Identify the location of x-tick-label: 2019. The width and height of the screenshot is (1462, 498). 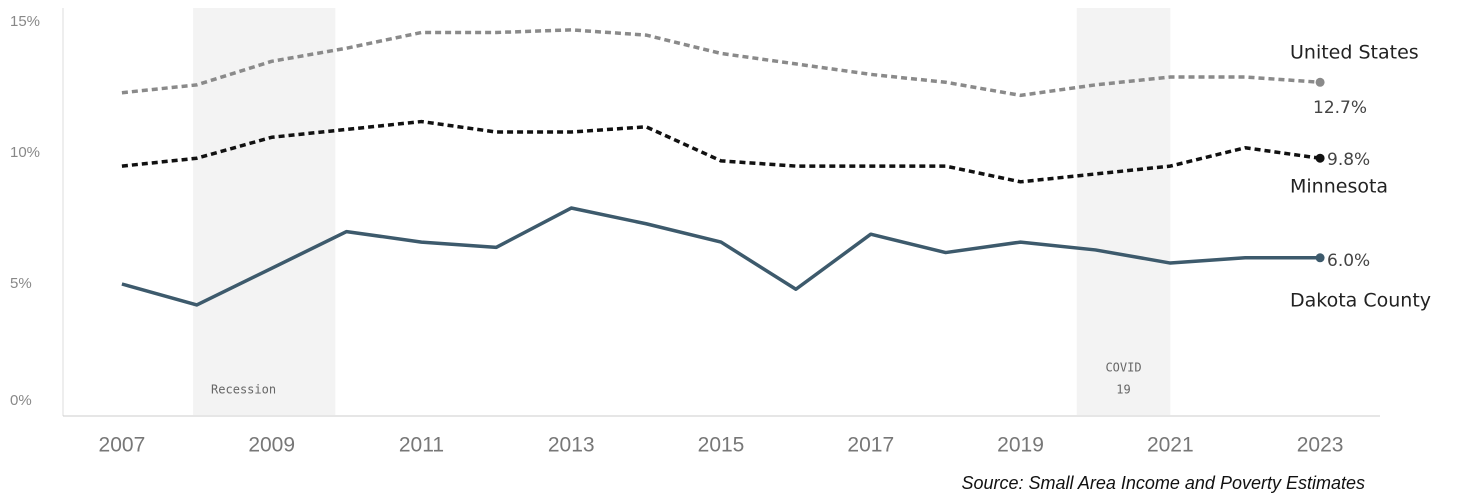
(1020, 445).